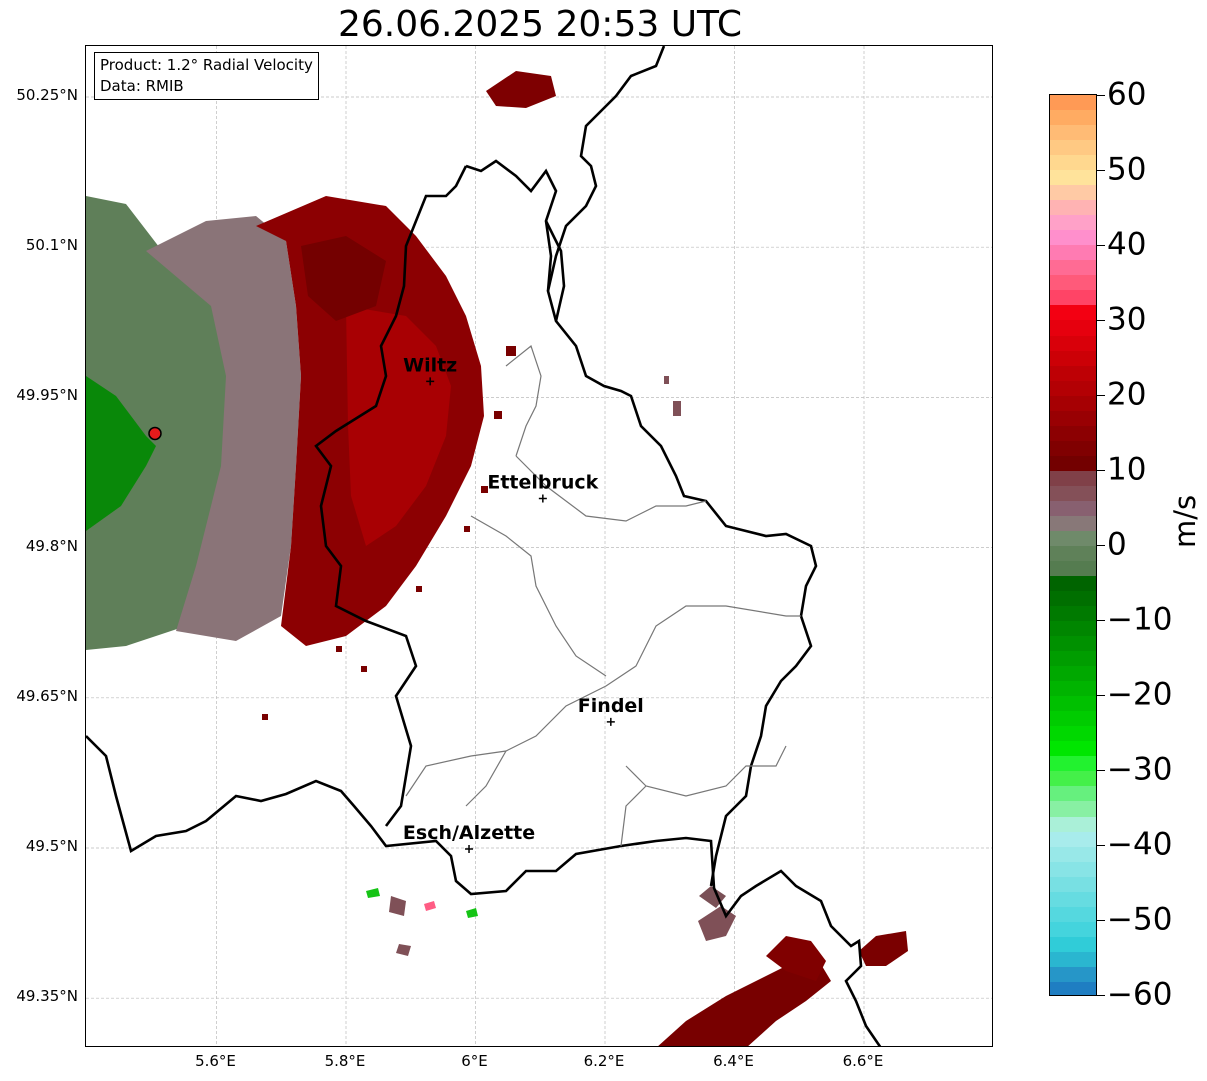  I want to click on colorbar-tick-label: 50, so click(1127, 169).